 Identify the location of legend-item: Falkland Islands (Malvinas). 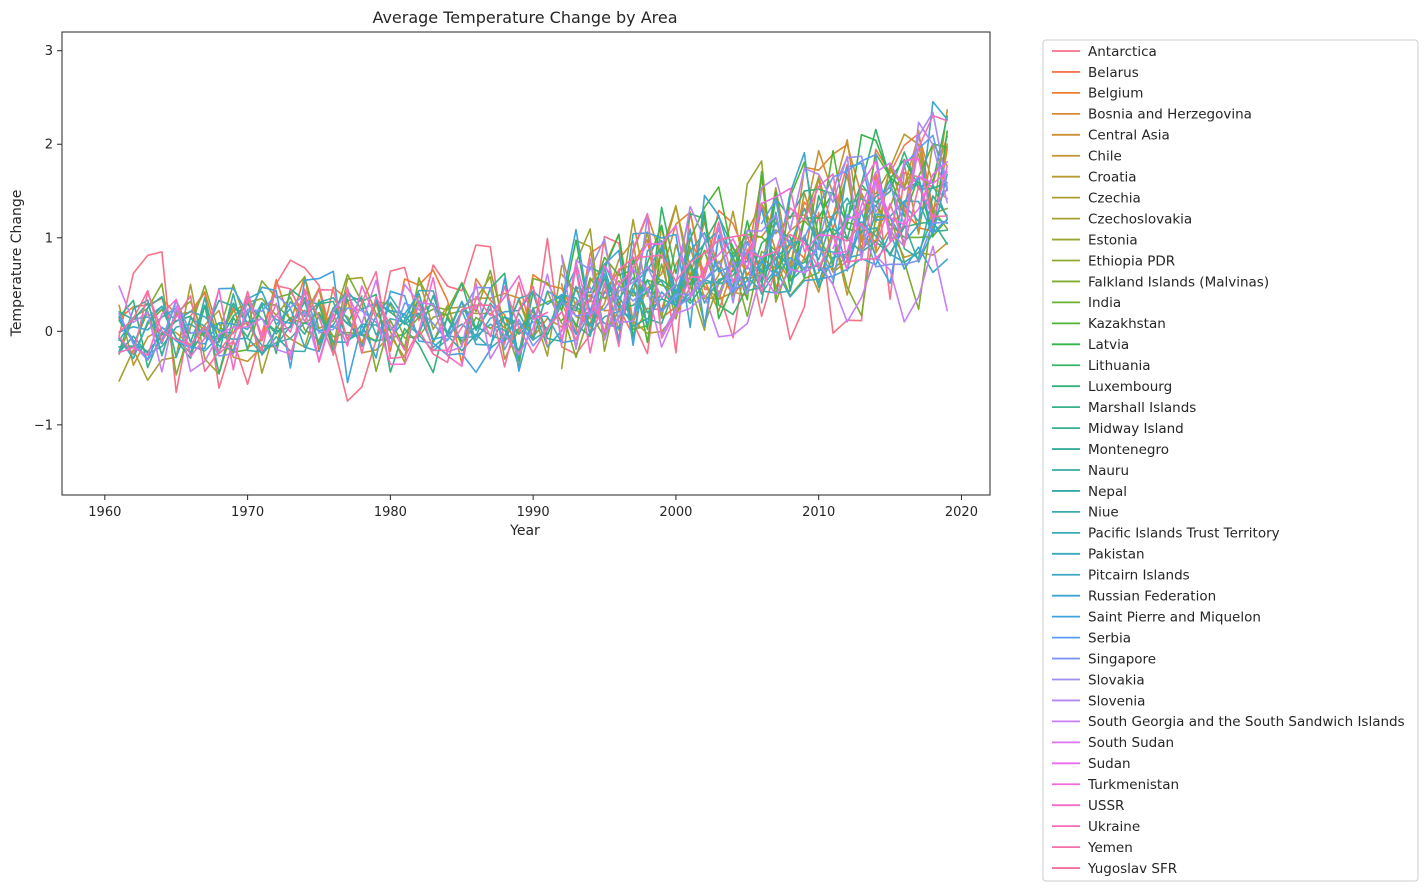
(1160, 282).